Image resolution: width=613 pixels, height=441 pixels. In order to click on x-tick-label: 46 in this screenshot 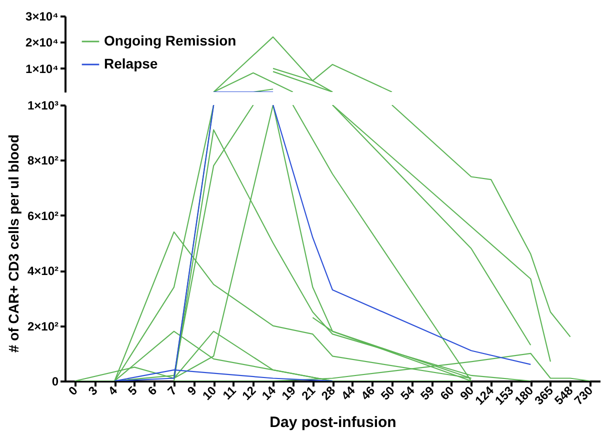, I will do `click(368, 393)`.